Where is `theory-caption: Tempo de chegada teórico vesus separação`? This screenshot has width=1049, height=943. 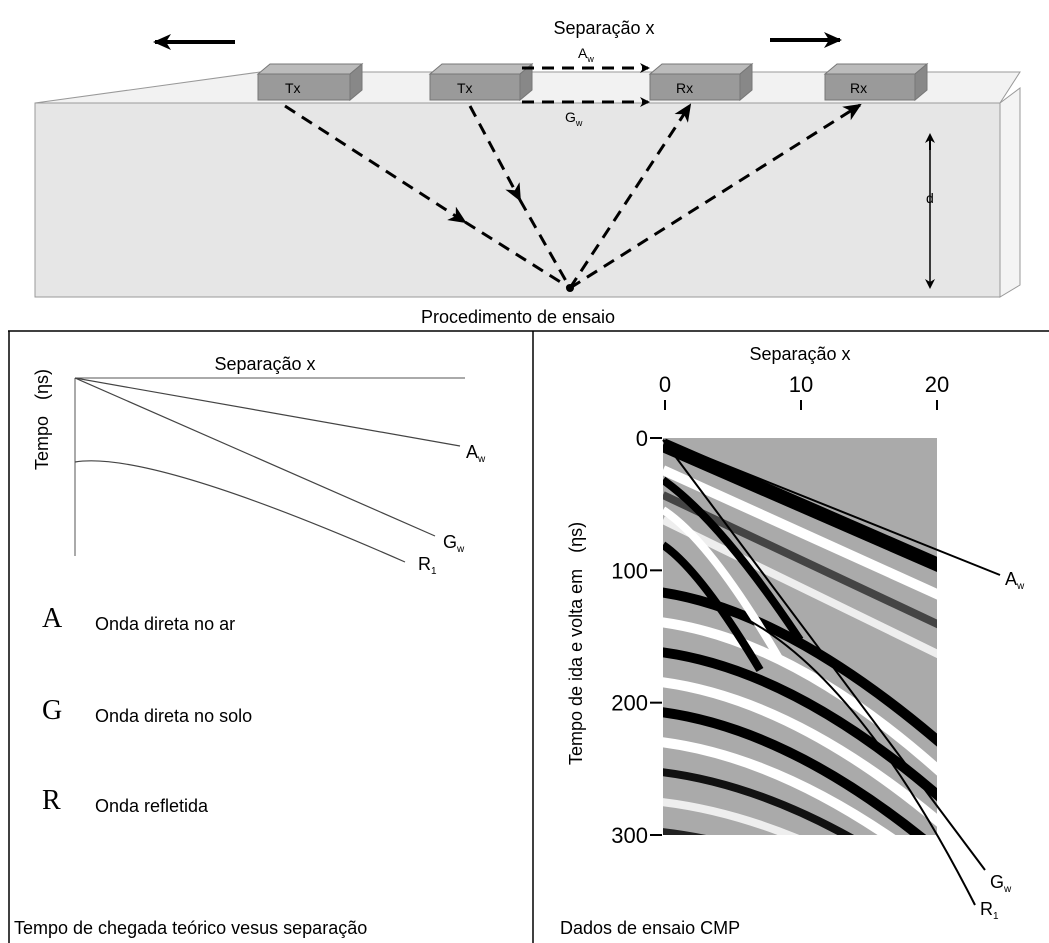 theory-caption: Tempo de chegada teórico vesus separação is located at coordinates (190, 928).